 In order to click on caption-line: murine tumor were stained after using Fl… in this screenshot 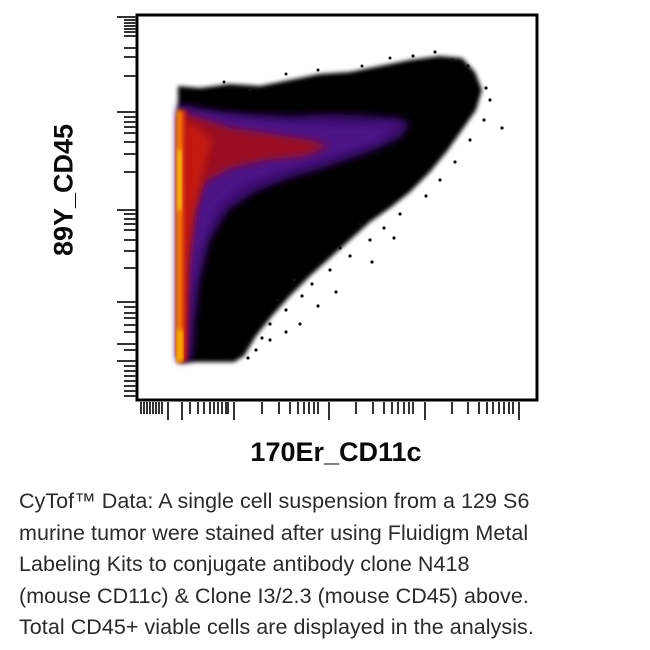, I will do `click(274, 532)`.